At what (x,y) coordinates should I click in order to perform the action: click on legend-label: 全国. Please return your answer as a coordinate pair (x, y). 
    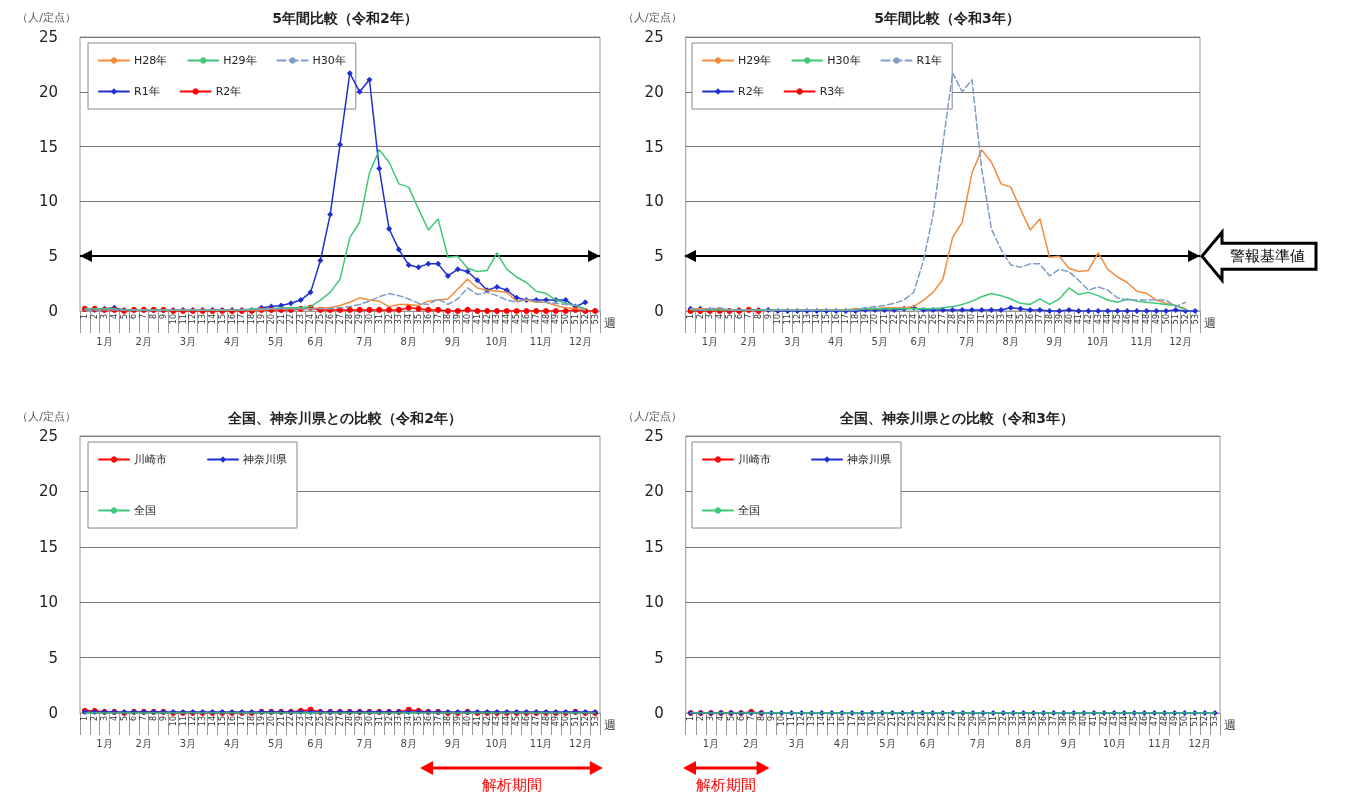
    Looking at the image, I should click on (749, 510).